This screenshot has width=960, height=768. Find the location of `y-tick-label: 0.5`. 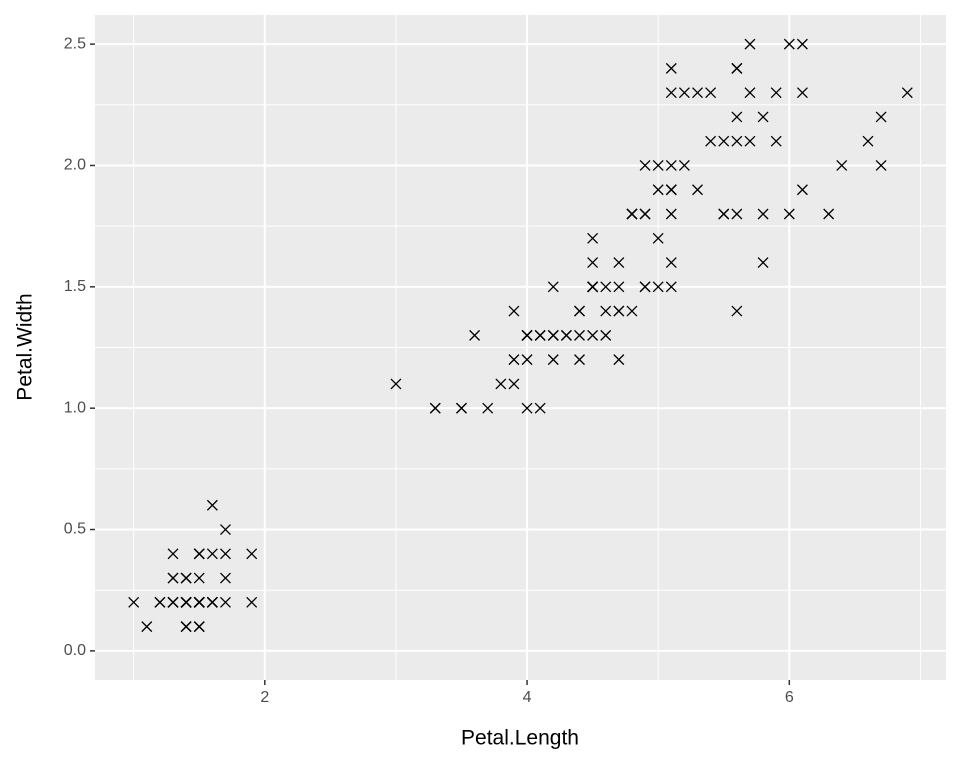

y-tick-label: 0.5 is located at coordinates (75, 529).